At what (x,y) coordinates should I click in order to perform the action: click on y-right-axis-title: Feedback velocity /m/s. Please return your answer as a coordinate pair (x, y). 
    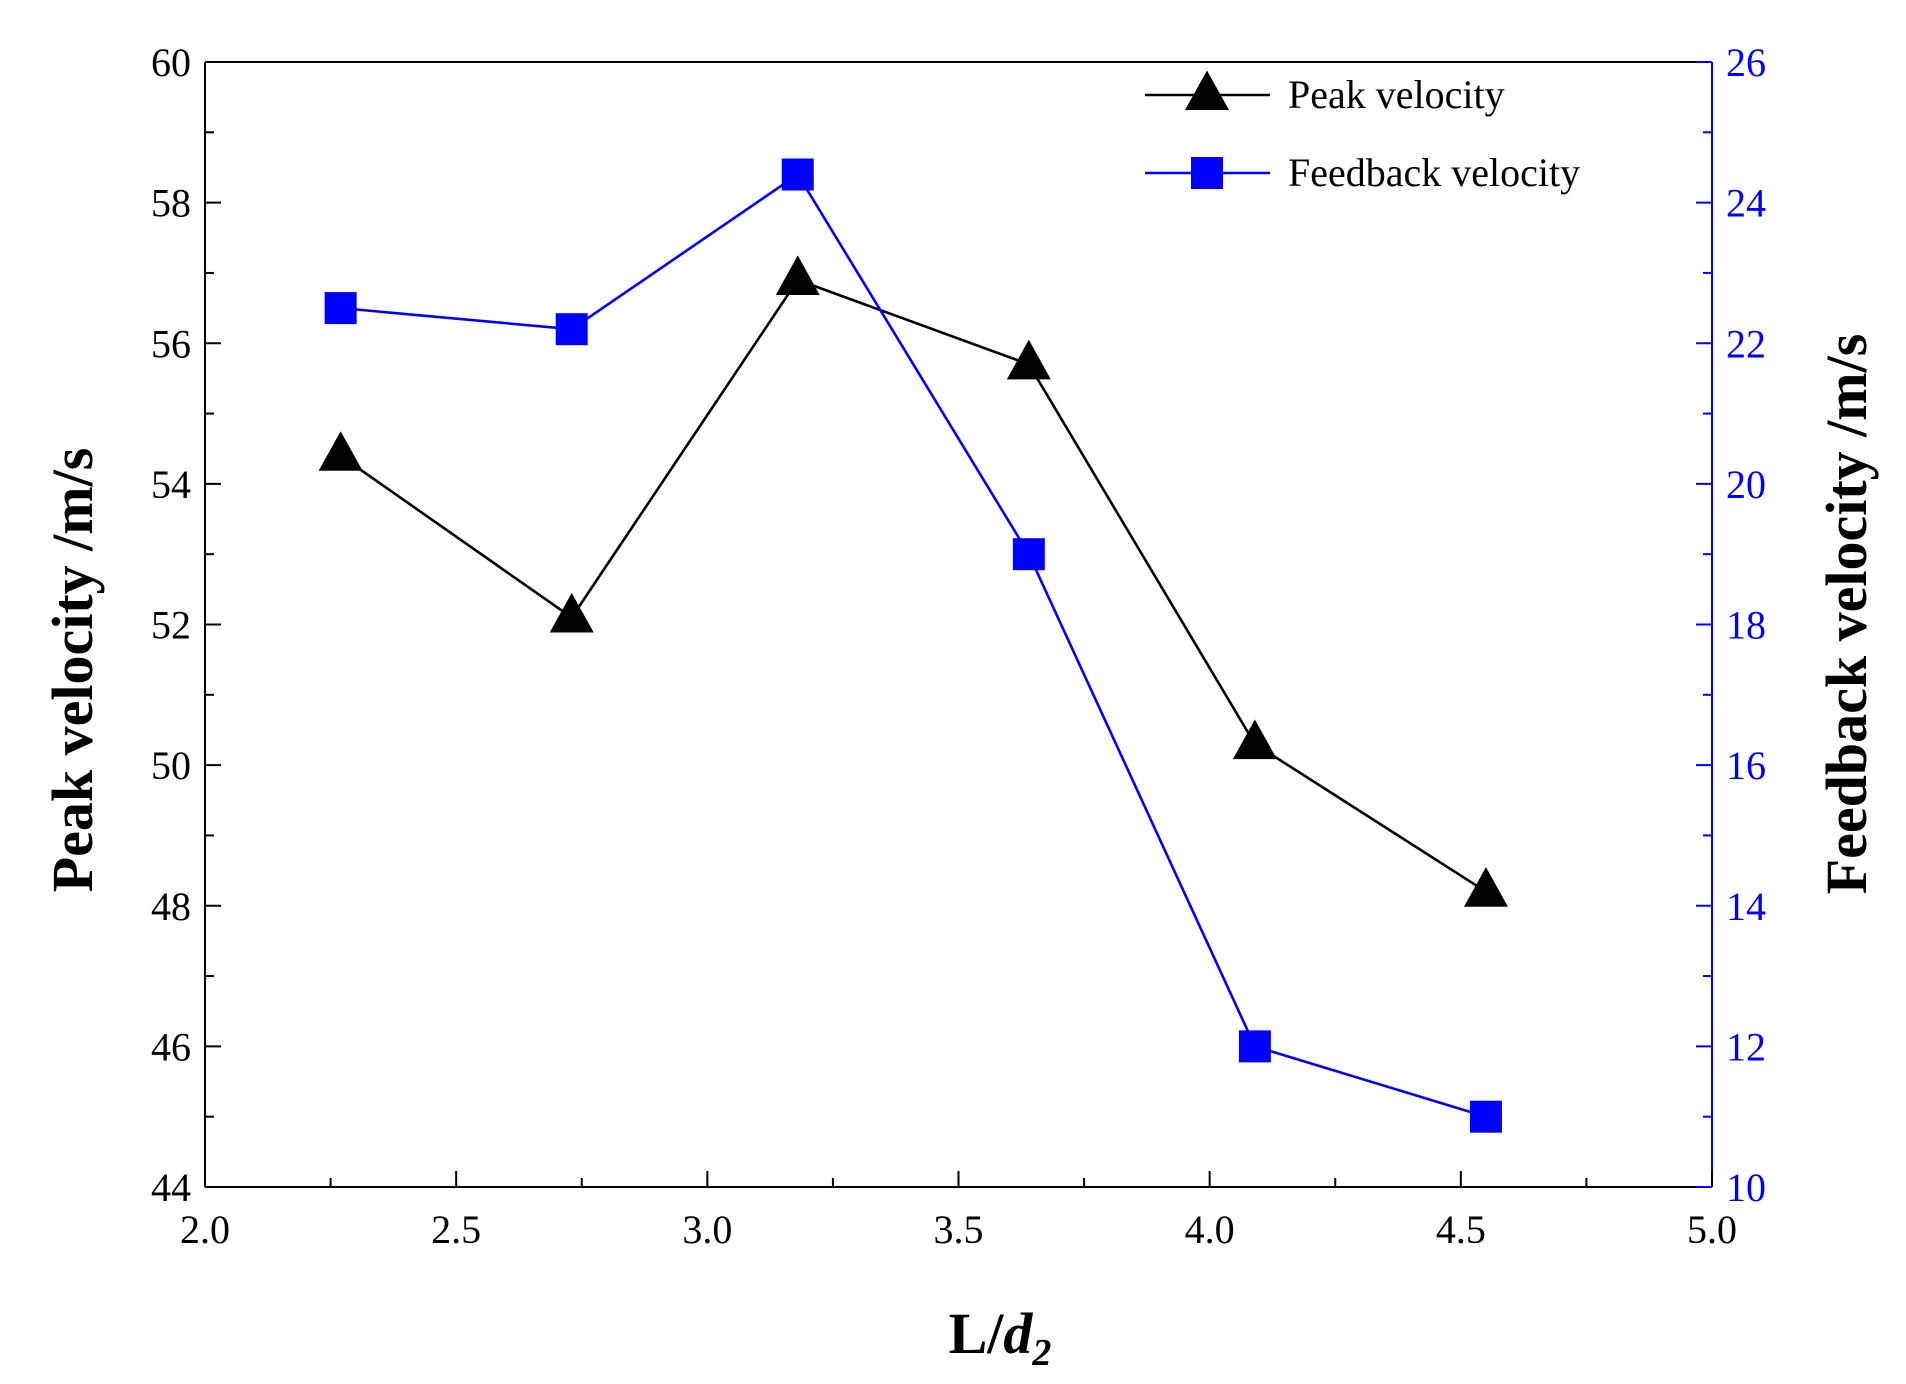
    Looking at the image, I should click on (1846, 614).